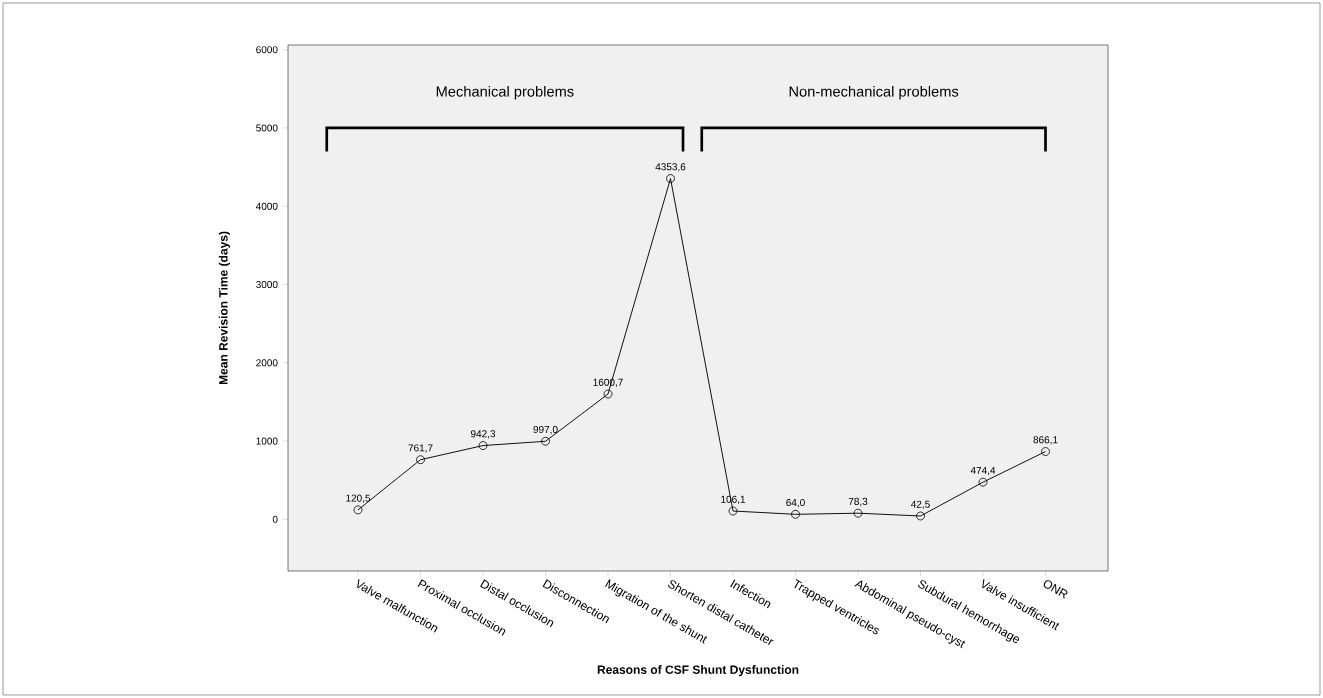  What do you see at coordinates (420, 448) in the screenshot?
I see `data-label: 761,7` at bounding box center [420, 448].